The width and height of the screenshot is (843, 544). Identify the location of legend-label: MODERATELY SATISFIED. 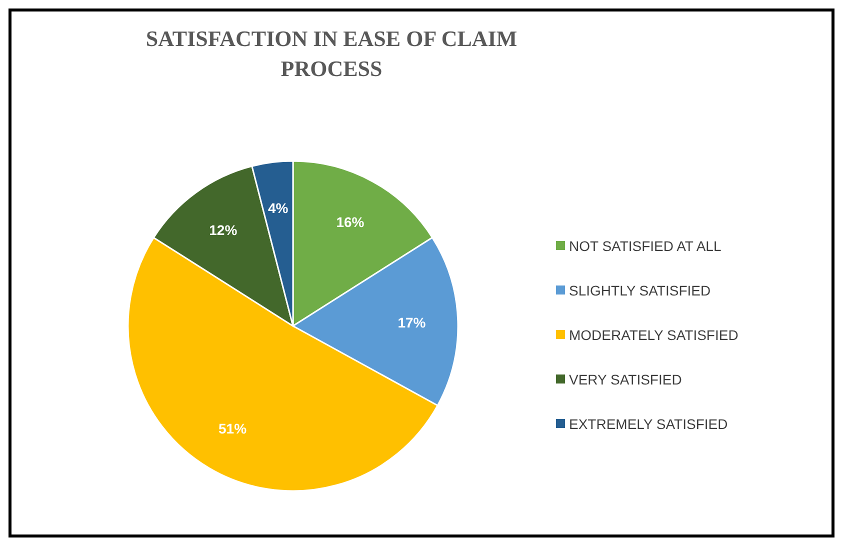
(653, 335).